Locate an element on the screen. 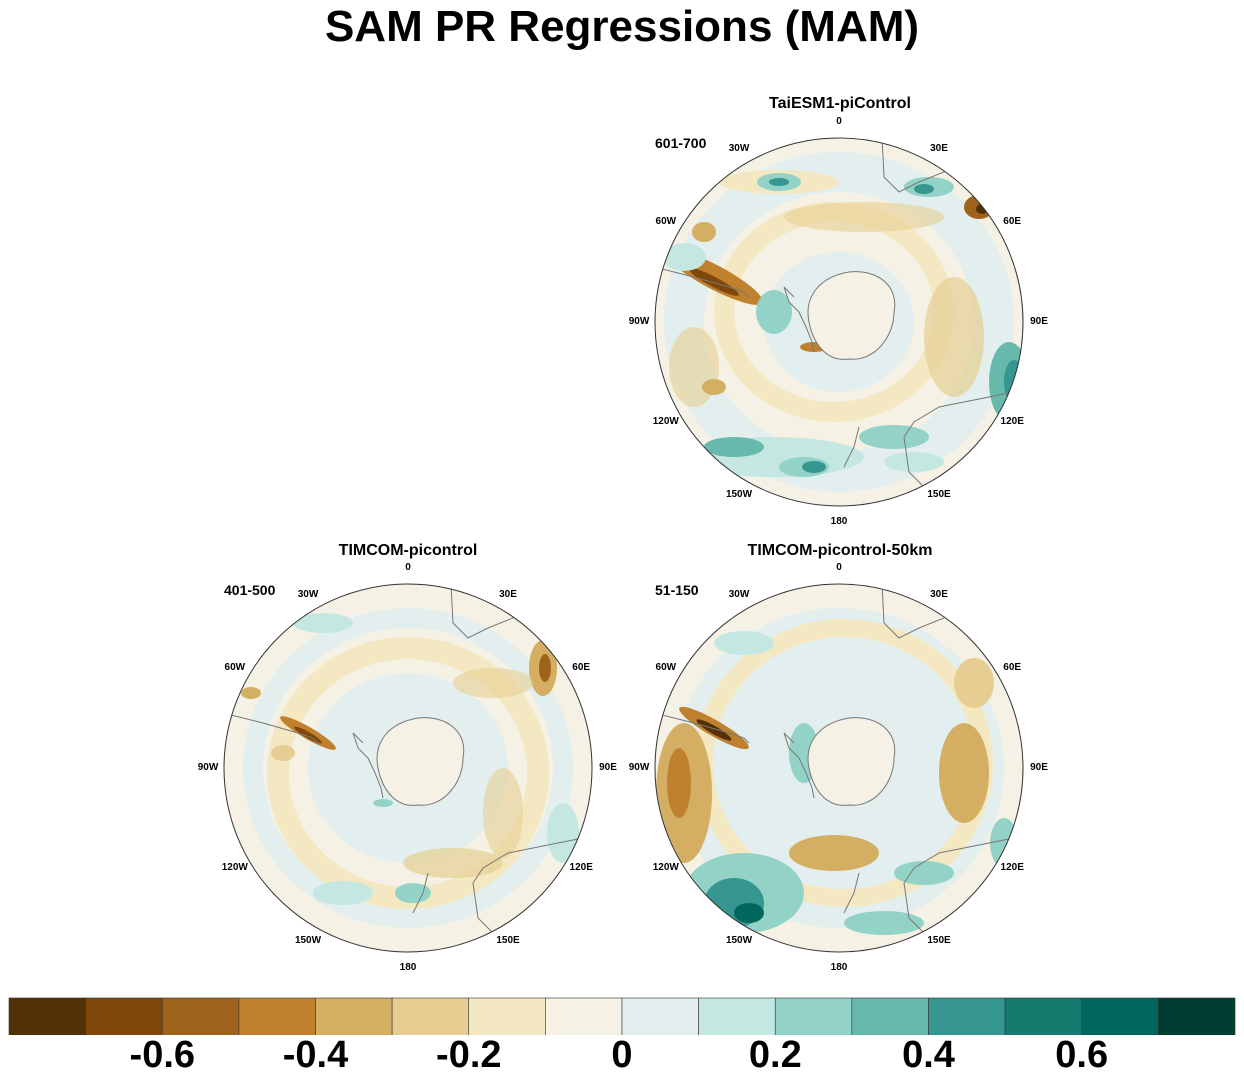  lon-label-taiesm1: 120E is located at coordinates (1012, 421).